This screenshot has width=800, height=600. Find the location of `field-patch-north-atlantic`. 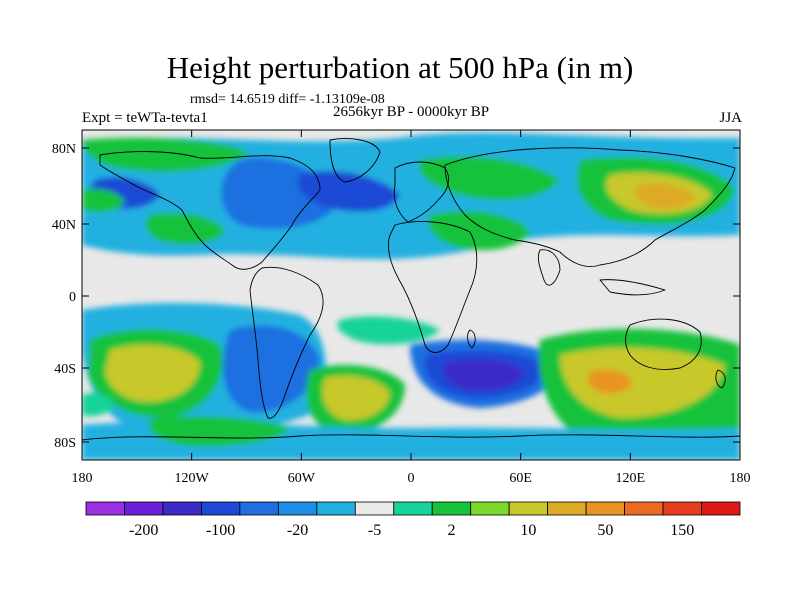

field-patch-north-atlantic is located at coordinates (349, 191).